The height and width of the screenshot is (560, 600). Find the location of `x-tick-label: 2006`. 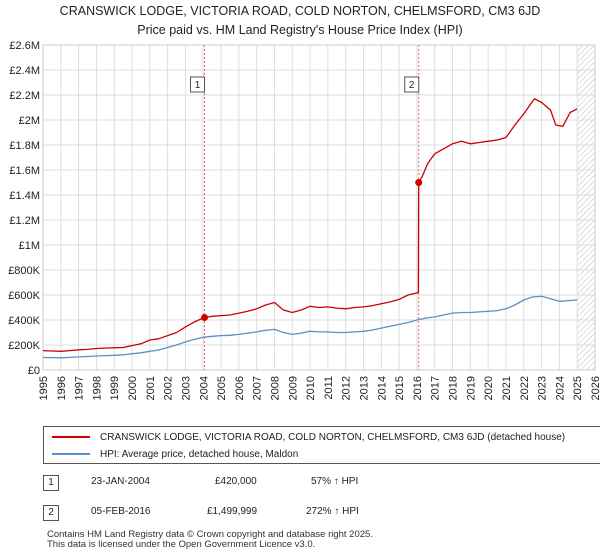

x-tick-label: 2006 is located at coordinates (240, 388).